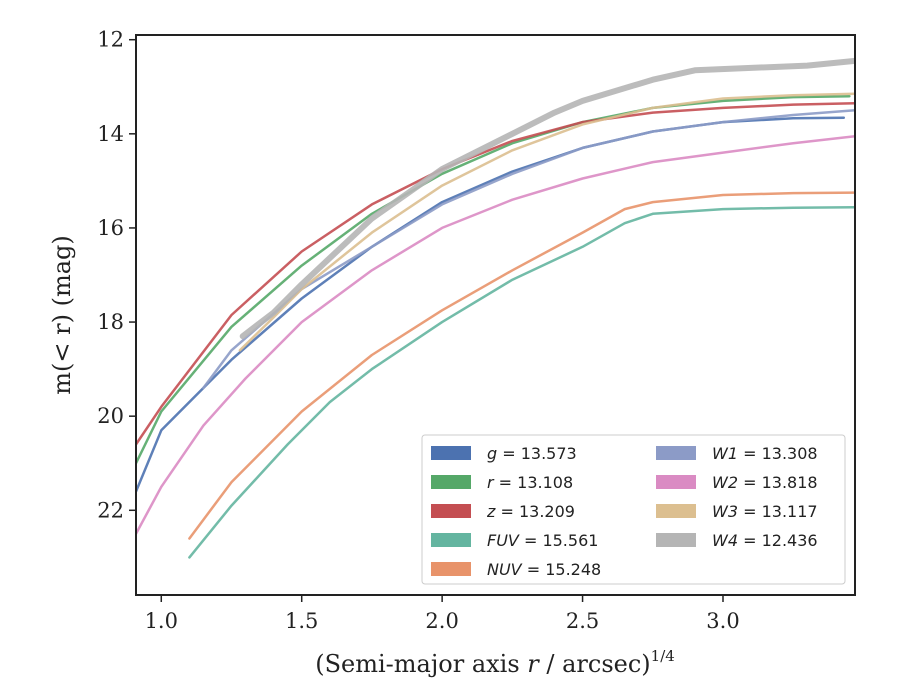 This screenshot has width=900, height=700. I want to click on legend-entry: r = 13.108, so click(530, 482).